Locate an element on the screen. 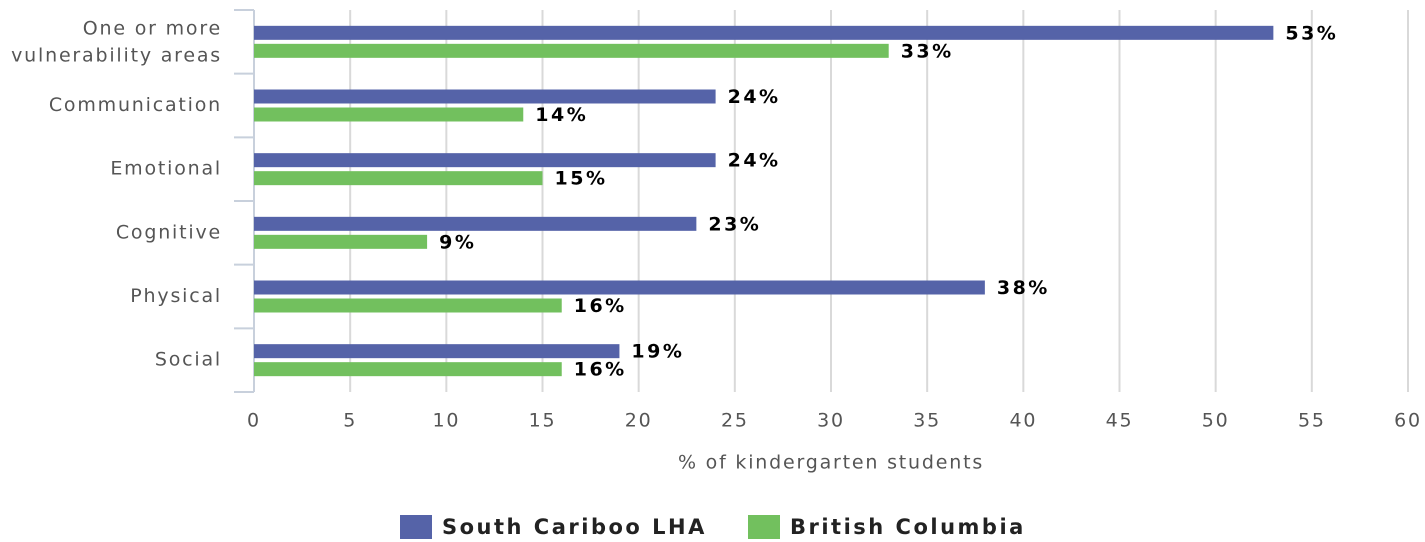 The width and height of the screenshot is (1425, 542). x-tick-label: 15 is located at coordinates (543, 421).